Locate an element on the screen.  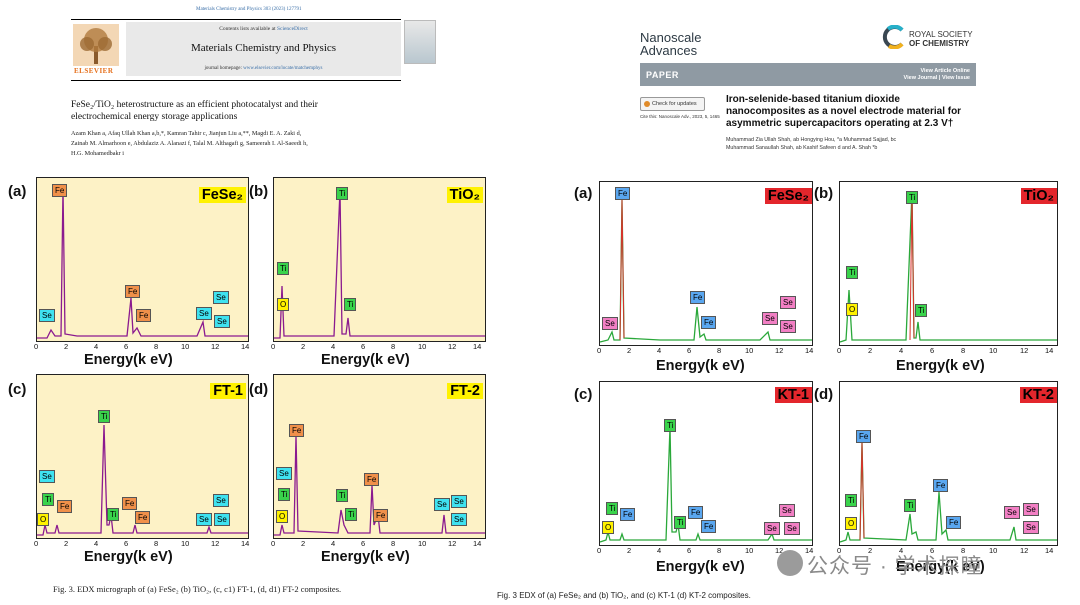
journal-cover-thumbnail is located at coordinates (420, 42).